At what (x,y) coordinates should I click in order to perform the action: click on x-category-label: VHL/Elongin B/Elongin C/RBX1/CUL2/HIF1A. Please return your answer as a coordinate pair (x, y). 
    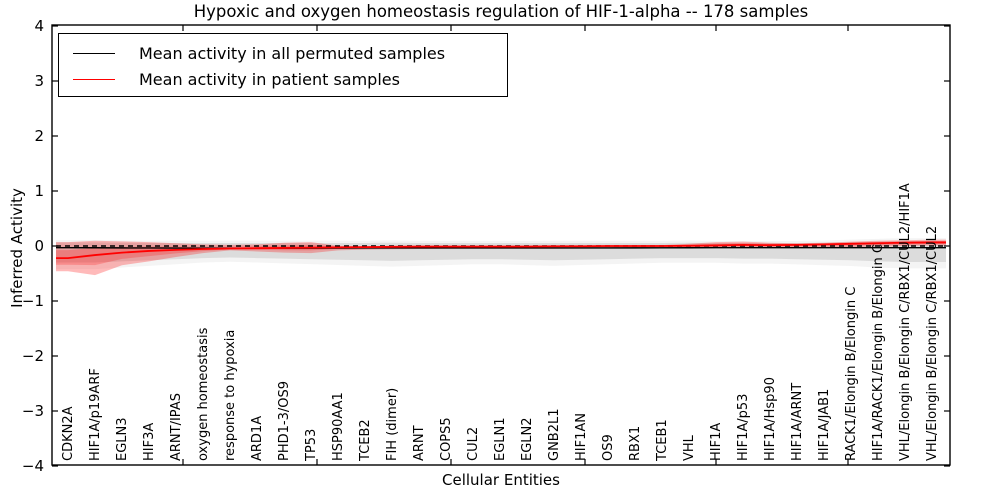
    Looking at the image, I should click on (905, 322).